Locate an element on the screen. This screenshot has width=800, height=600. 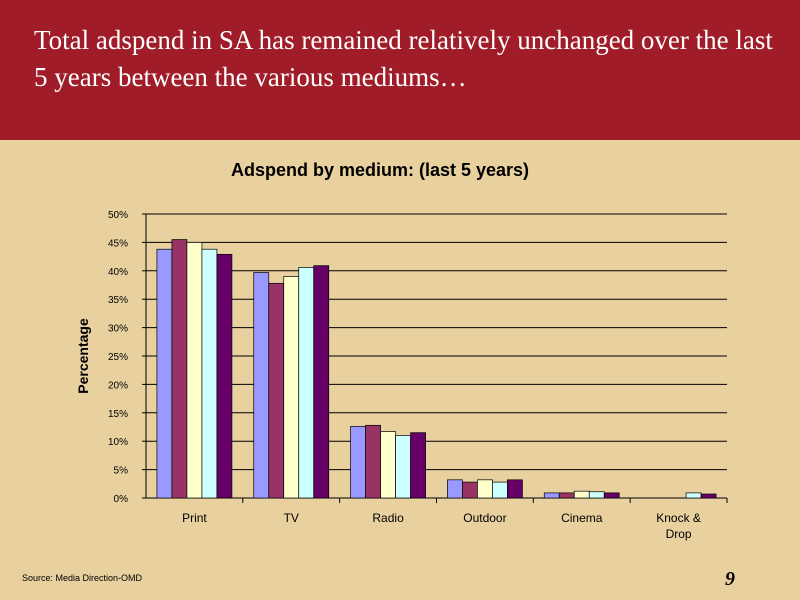
y-tick-label: 25% is located at coordinates (118, 357).